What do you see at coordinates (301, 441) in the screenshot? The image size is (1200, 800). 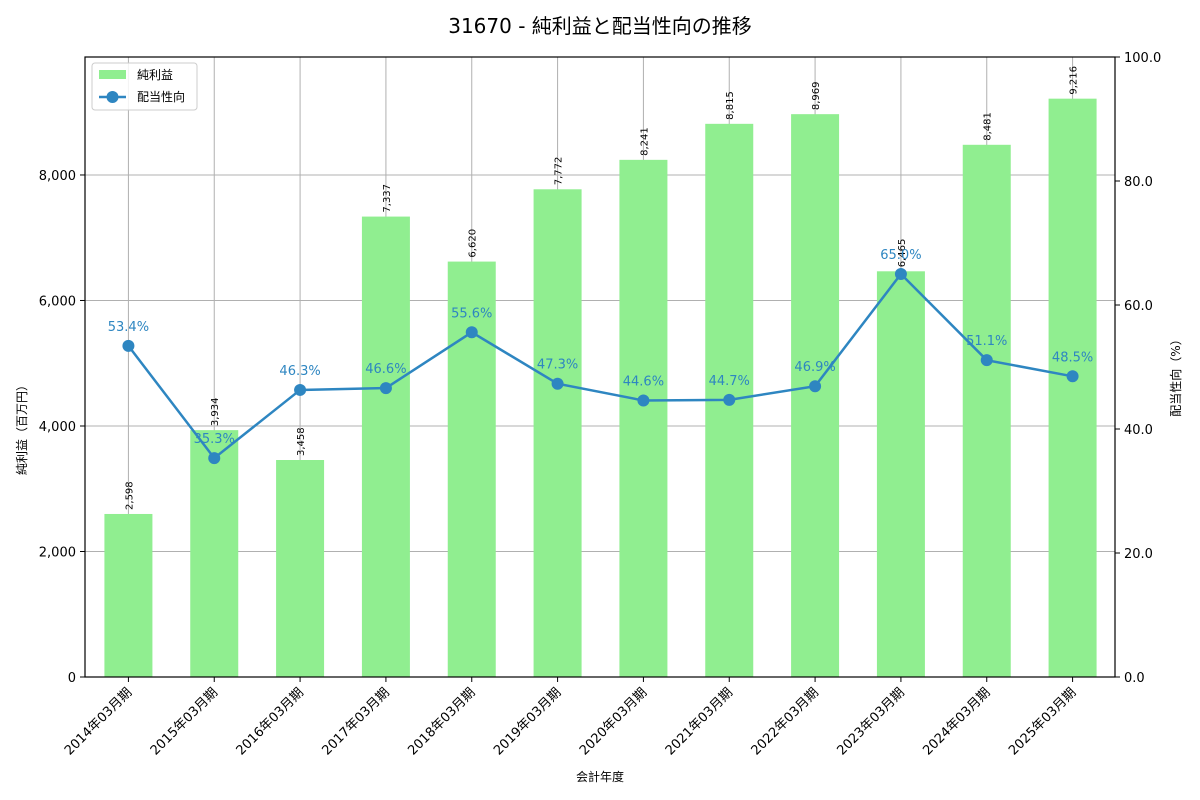 I see `bar-value-label: 3,458` at bounding box center [301, 441].